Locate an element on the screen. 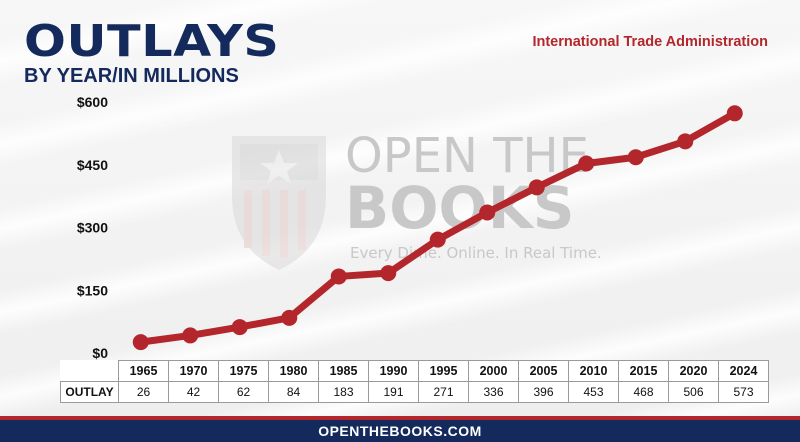 The width and height of the screenshot is (800, 442). y-axis: $0 $150 $300 $450 $600 is located at coordinates (92, 227).